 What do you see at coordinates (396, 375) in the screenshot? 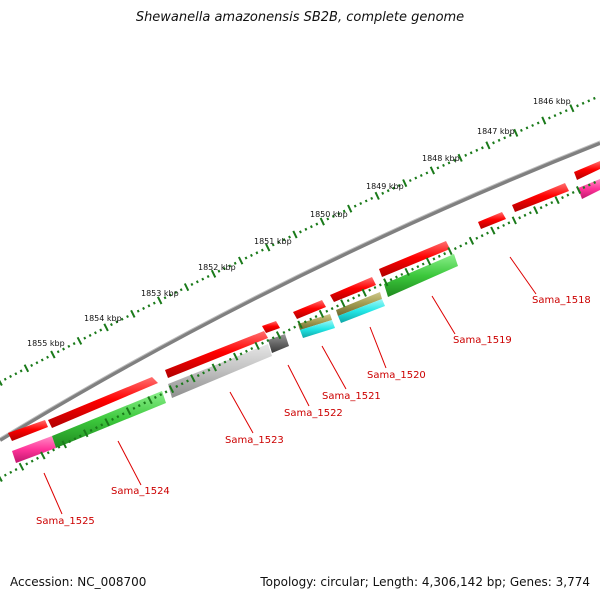
I see `gene-label-sama-1520: Sama_1520` at bounding box center [396, 375].